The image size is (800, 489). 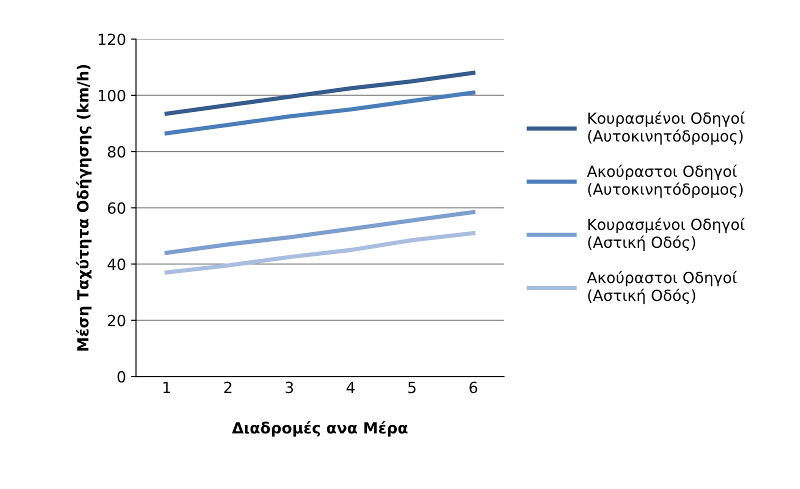 I want to click on y-tick-label: 0, so click(x=122, y=376).